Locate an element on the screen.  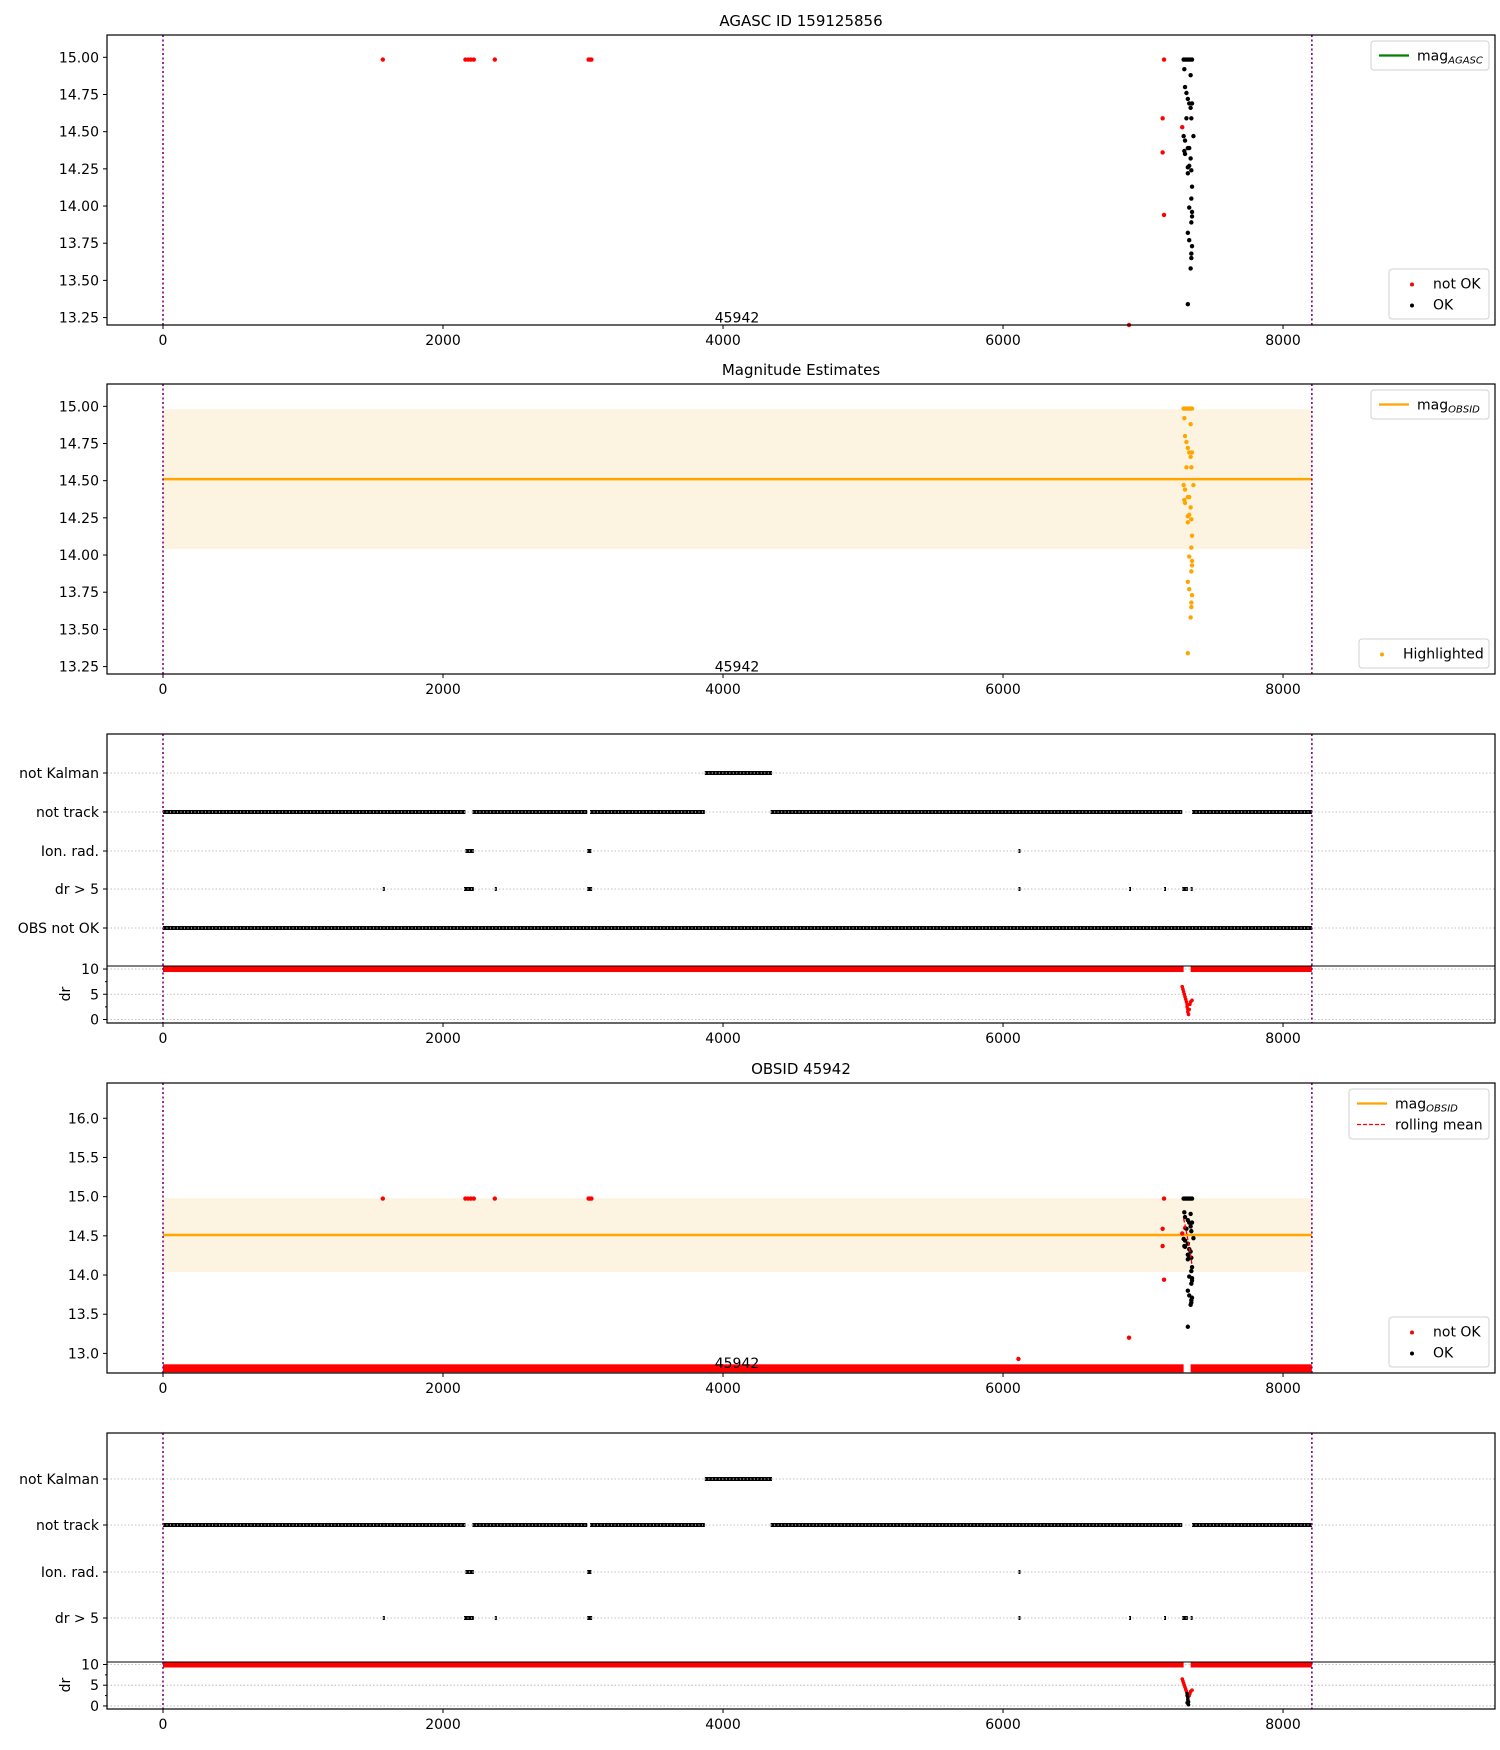
row-label: OBS not OK is located at coordinates (59, 929).